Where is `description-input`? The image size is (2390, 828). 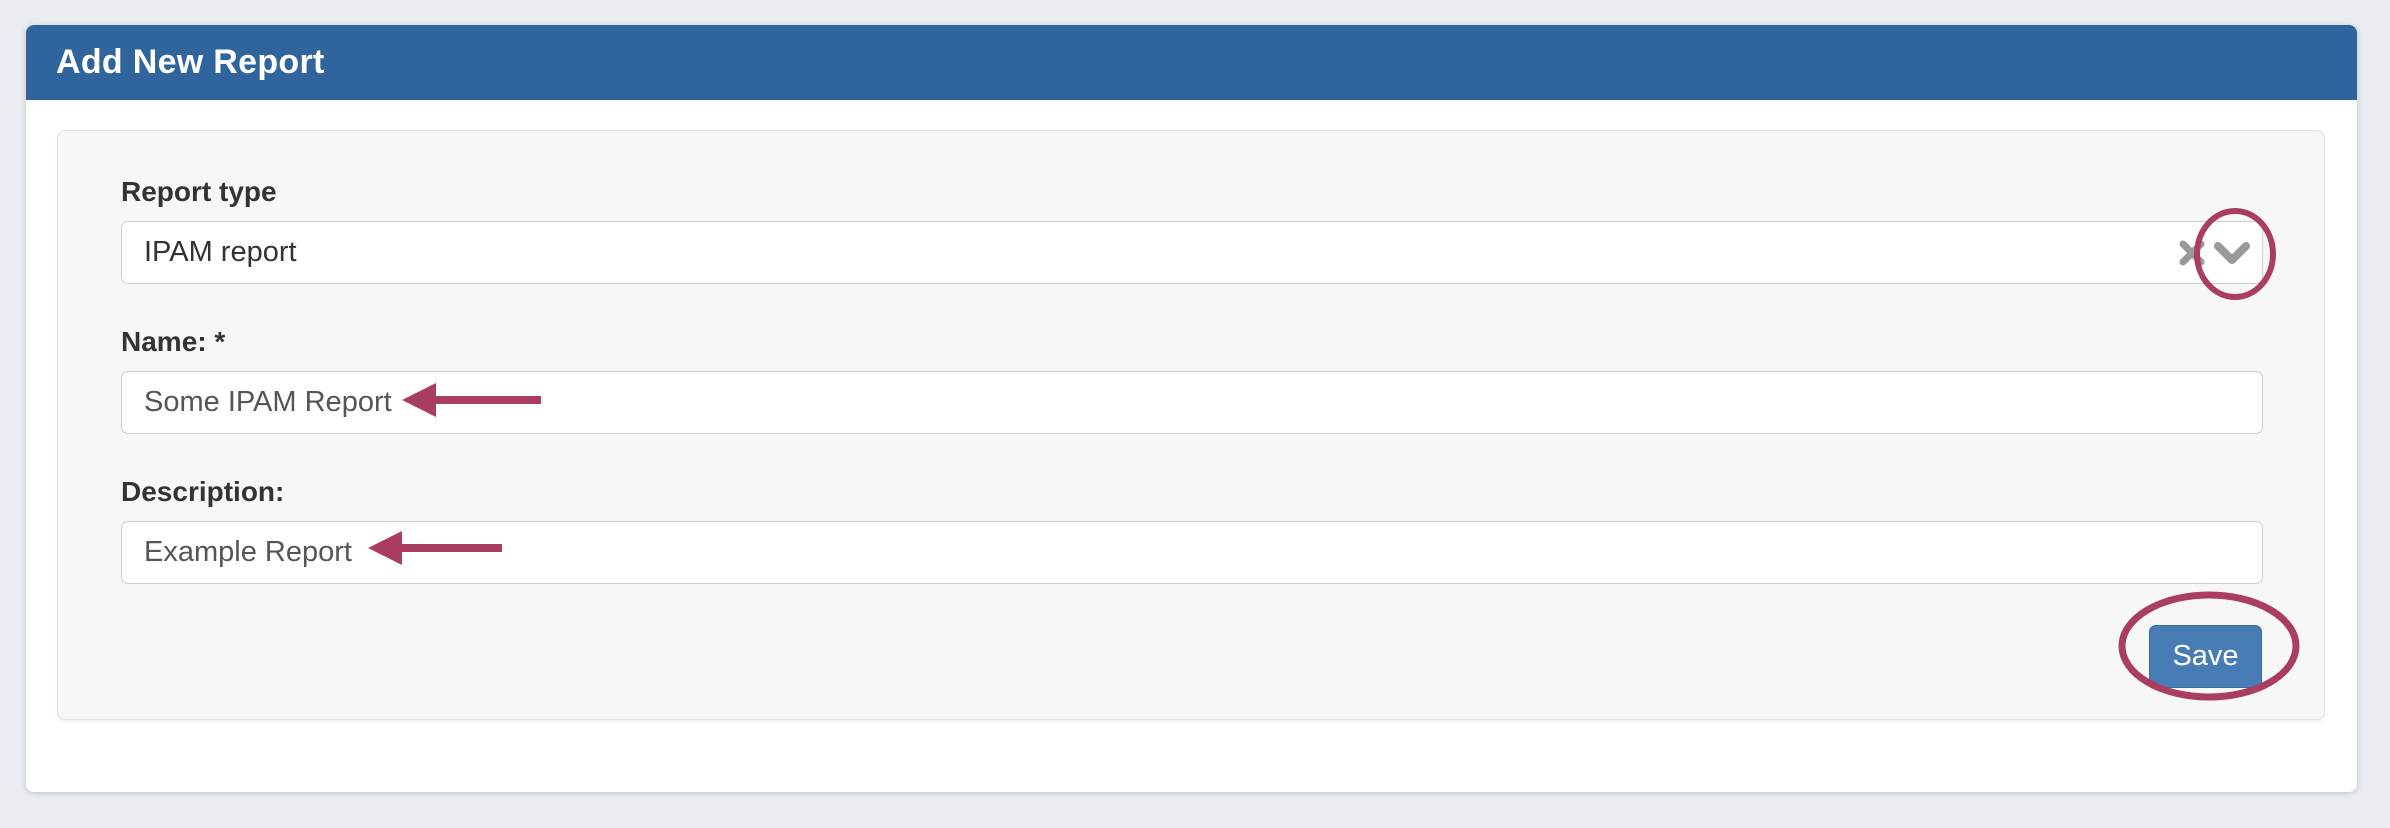
description-input is located at coordinates (1192, 552).